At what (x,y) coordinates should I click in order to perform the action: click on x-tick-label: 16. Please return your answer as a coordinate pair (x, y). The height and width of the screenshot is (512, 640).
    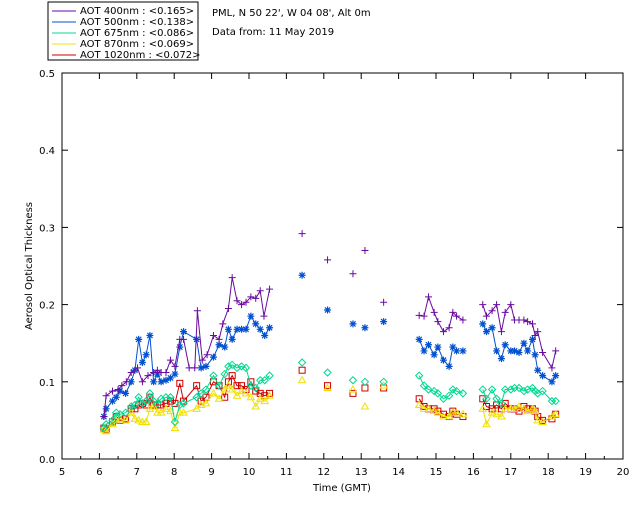
    Looking at the image, I should click on (473, 472).